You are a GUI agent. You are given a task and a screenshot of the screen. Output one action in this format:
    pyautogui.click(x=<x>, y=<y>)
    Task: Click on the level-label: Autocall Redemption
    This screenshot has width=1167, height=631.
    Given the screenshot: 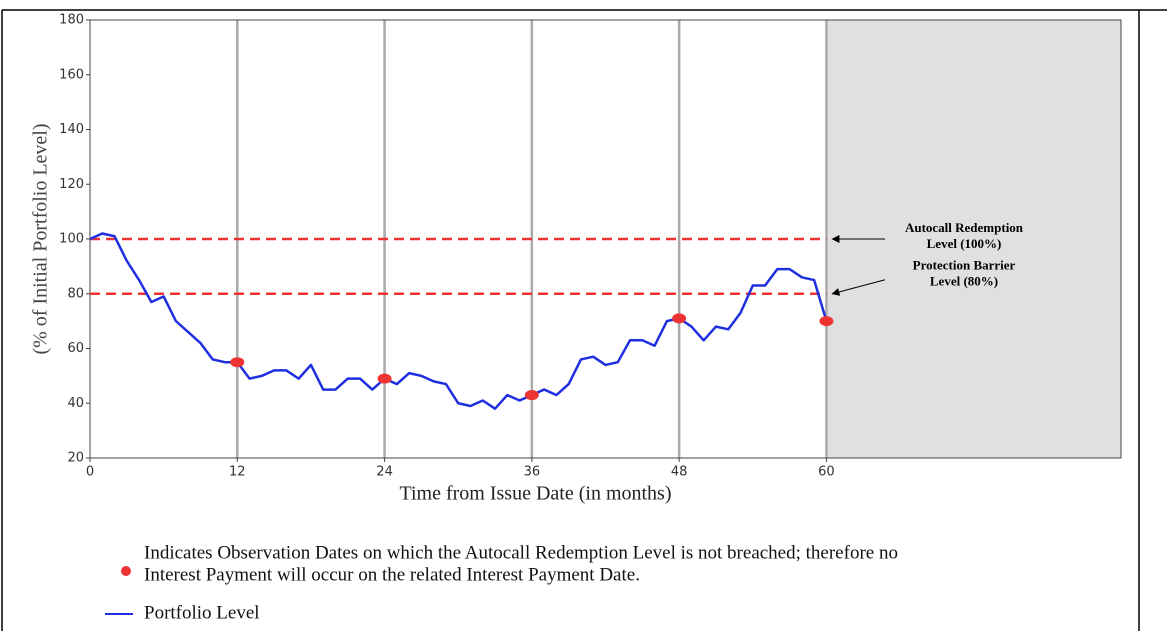 What is the action you would take?
    pyautogui.click(x=964, y=227)
    